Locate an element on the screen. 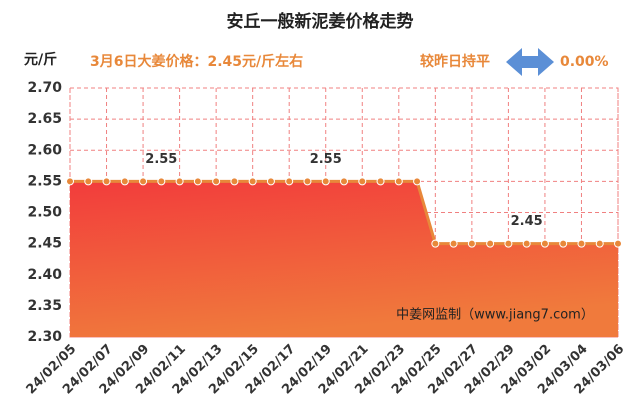 The height and width of the screenshot is (420, 640). change-value: 0.00% is located at coordinates (584, 62).